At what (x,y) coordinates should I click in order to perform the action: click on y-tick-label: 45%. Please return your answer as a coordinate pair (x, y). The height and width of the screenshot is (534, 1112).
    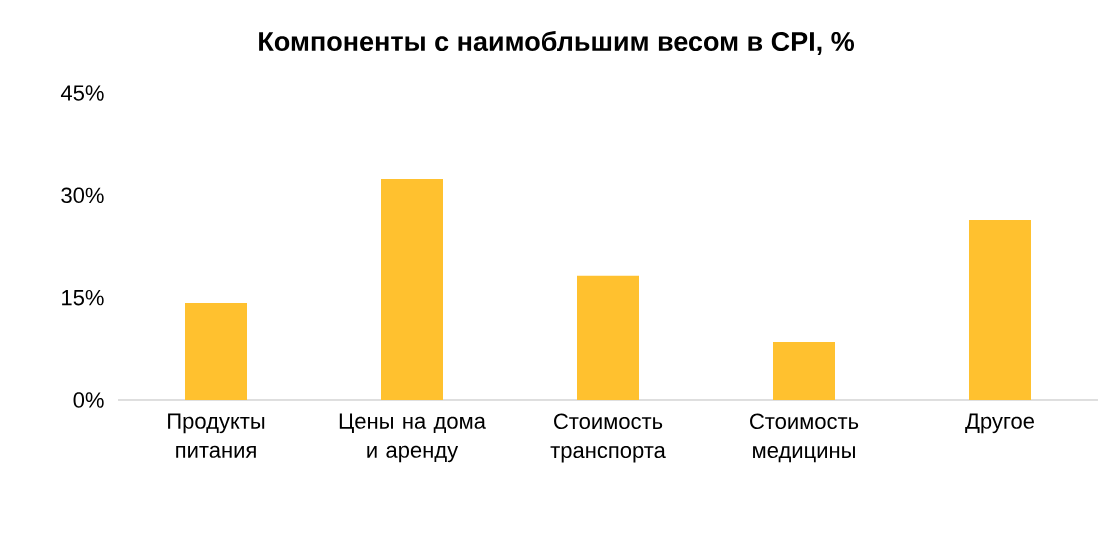
    Looking at the image, I should click on (82, 93).